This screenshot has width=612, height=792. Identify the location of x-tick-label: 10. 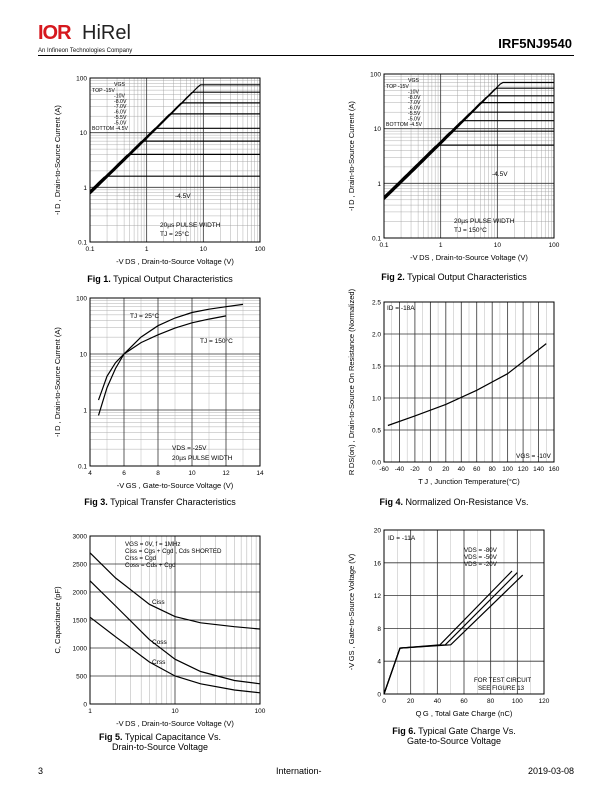
(498, 245).